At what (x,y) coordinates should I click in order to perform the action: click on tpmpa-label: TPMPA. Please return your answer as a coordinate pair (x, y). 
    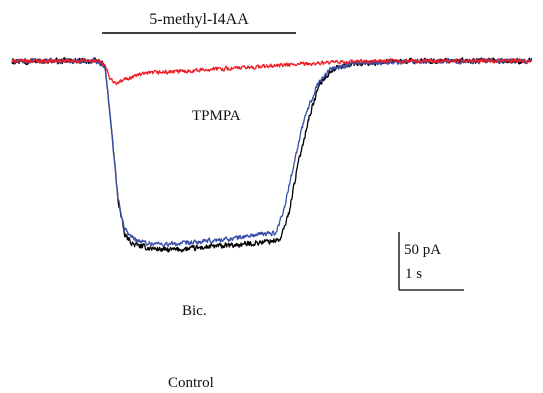
    Looking at the image, I should click on (216, 116).